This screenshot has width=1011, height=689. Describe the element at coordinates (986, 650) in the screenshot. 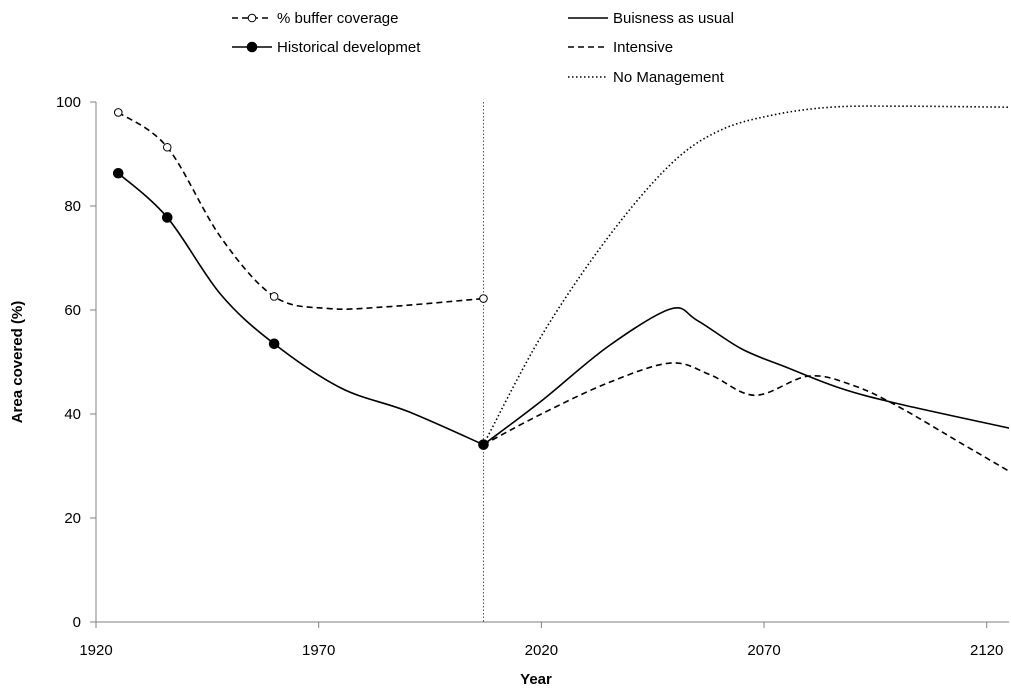

I see `x-tick-label: 2120` at that location.